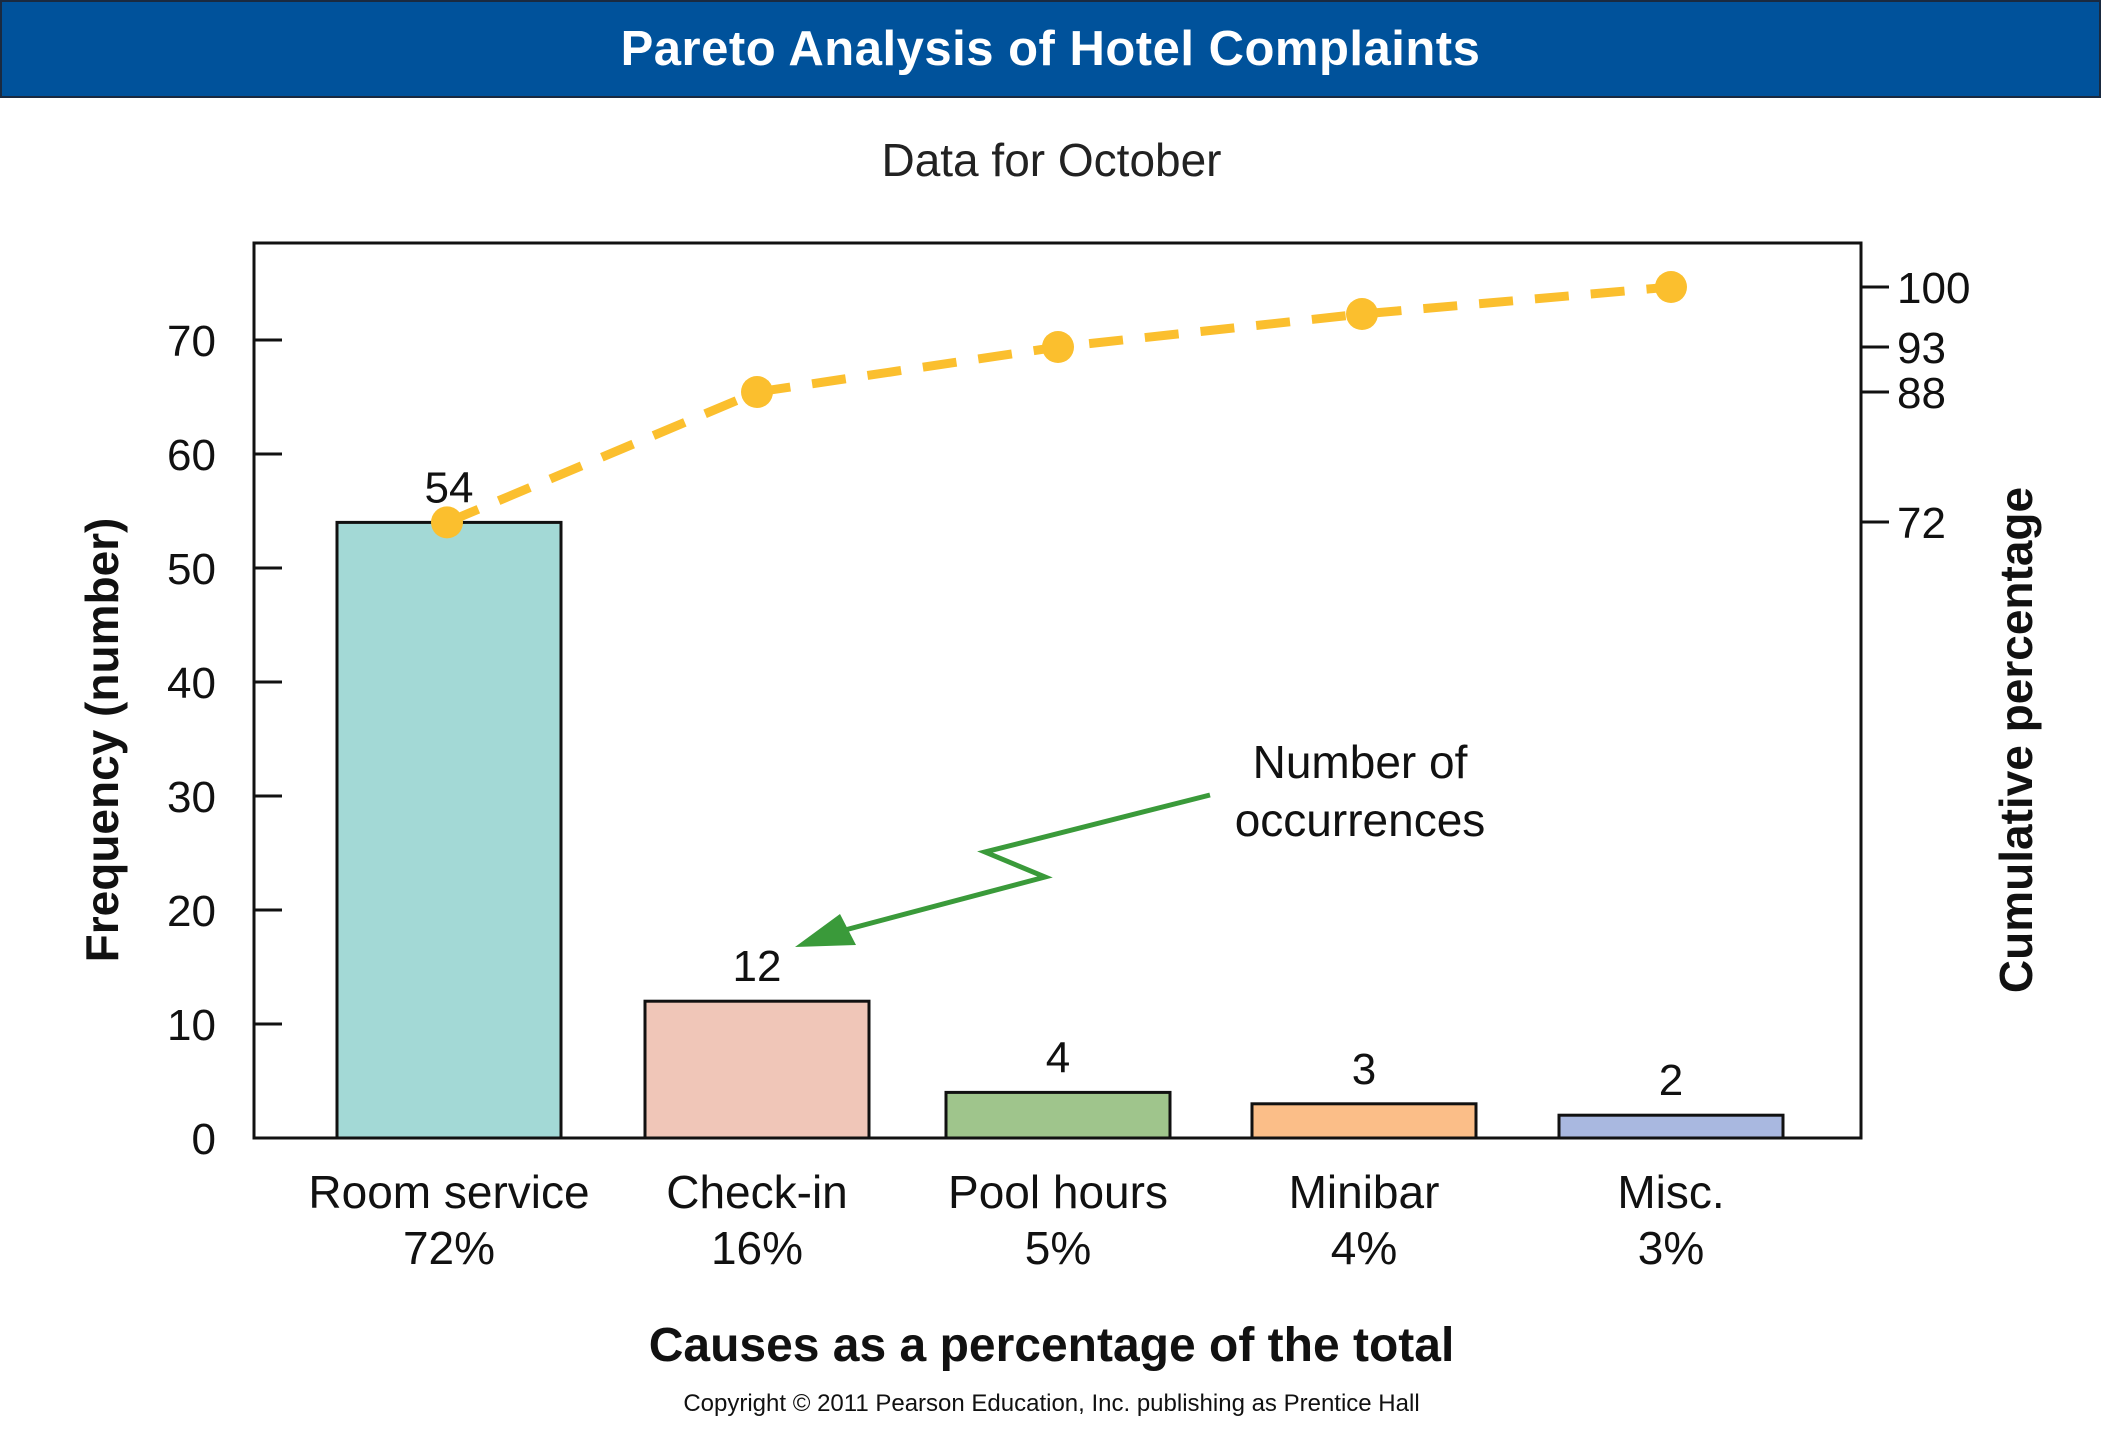 This screenshot has width=2103, height=1438. I want to click on category-label: Minibar, so click(1364, 1192).